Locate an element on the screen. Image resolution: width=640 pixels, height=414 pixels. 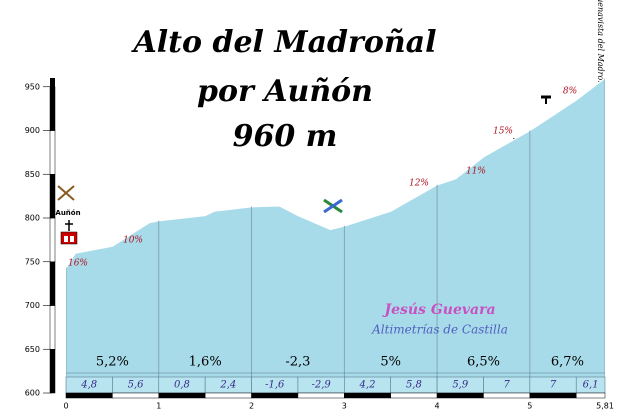
credit: Jesús Guevara is located at coordinates (438, 310).